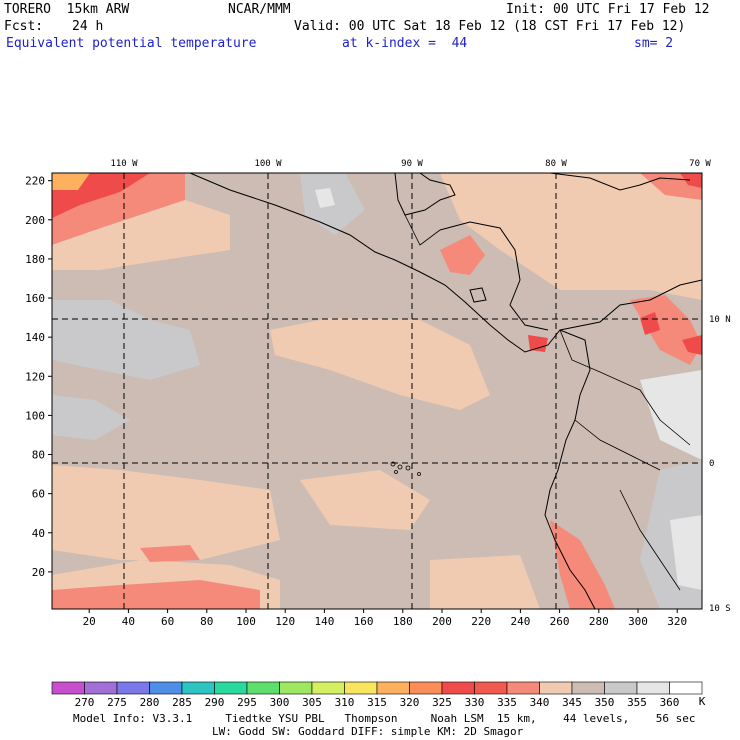 The image size is (740, 740). I want to click on x-tick-label: 220, so click(481, 621).